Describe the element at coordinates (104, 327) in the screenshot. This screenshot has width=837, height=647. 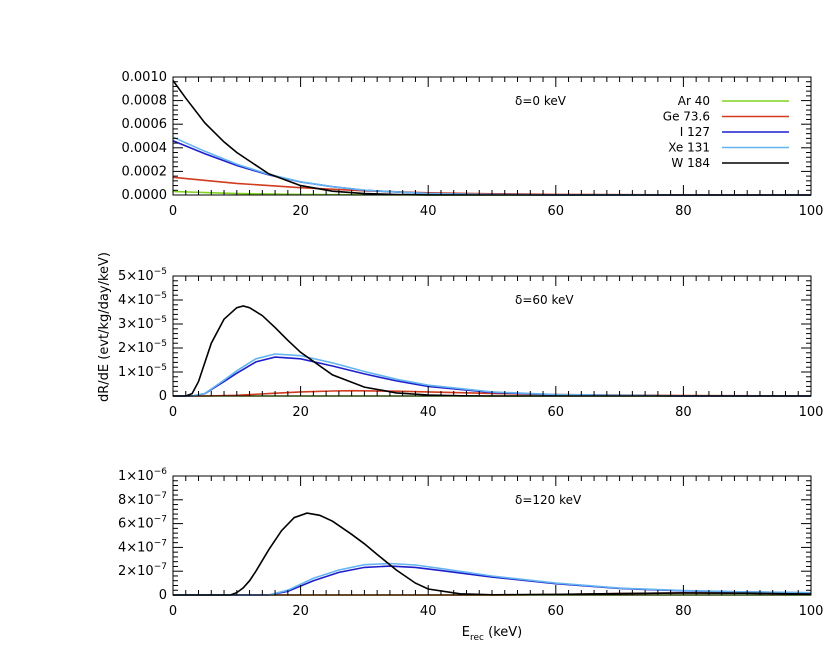
I see `y-axis-label: dR/dE (evt/kg/day/keV)` at that location.